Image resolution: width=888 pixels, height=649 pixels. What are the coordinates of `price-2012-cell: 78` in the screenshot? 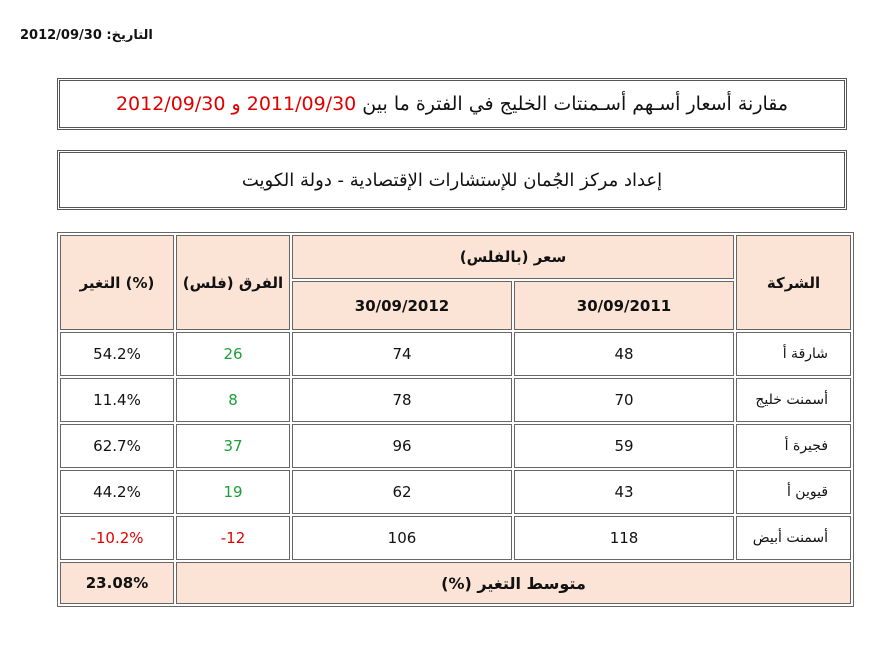 It's located at (402, 400).